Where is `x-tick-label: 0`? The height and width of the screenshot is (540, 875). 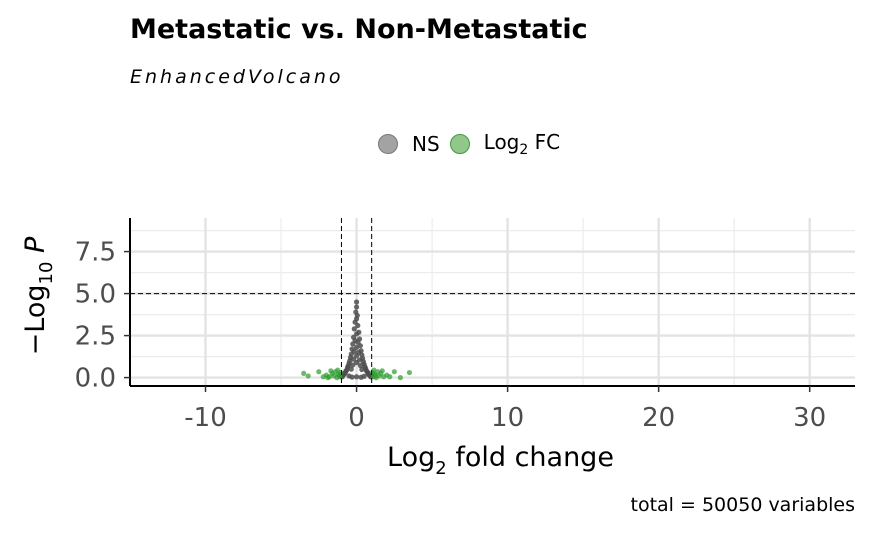 x-tick-label: 0 is located at coordinates (356, 418).